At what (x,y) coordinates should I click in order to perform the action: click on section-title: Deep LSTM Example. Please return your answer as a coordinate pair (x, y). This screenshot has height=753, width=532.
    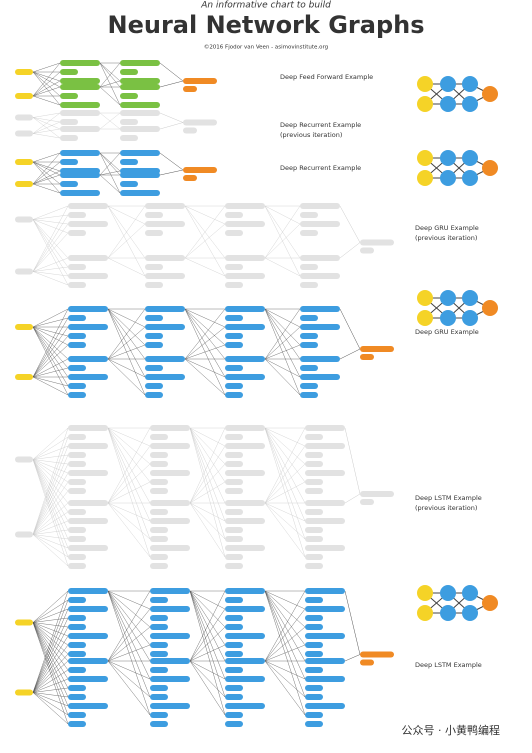
    Looking at the image, I should click on (448, 665).